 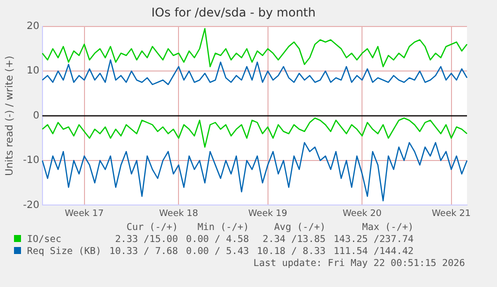 I want to click on y-axis-title: Units read (-) / write (+), so click(x=10, y=116).